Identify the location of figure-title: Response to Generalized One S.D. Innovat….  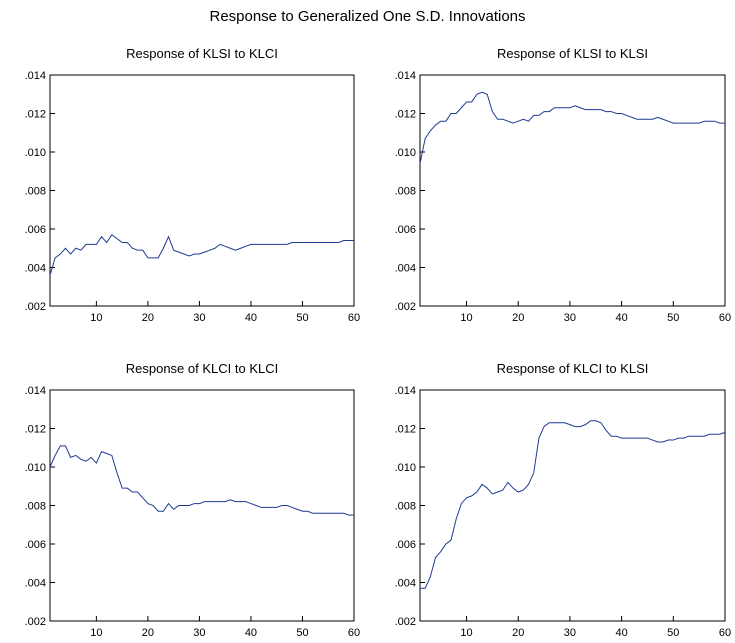
(367, 16).